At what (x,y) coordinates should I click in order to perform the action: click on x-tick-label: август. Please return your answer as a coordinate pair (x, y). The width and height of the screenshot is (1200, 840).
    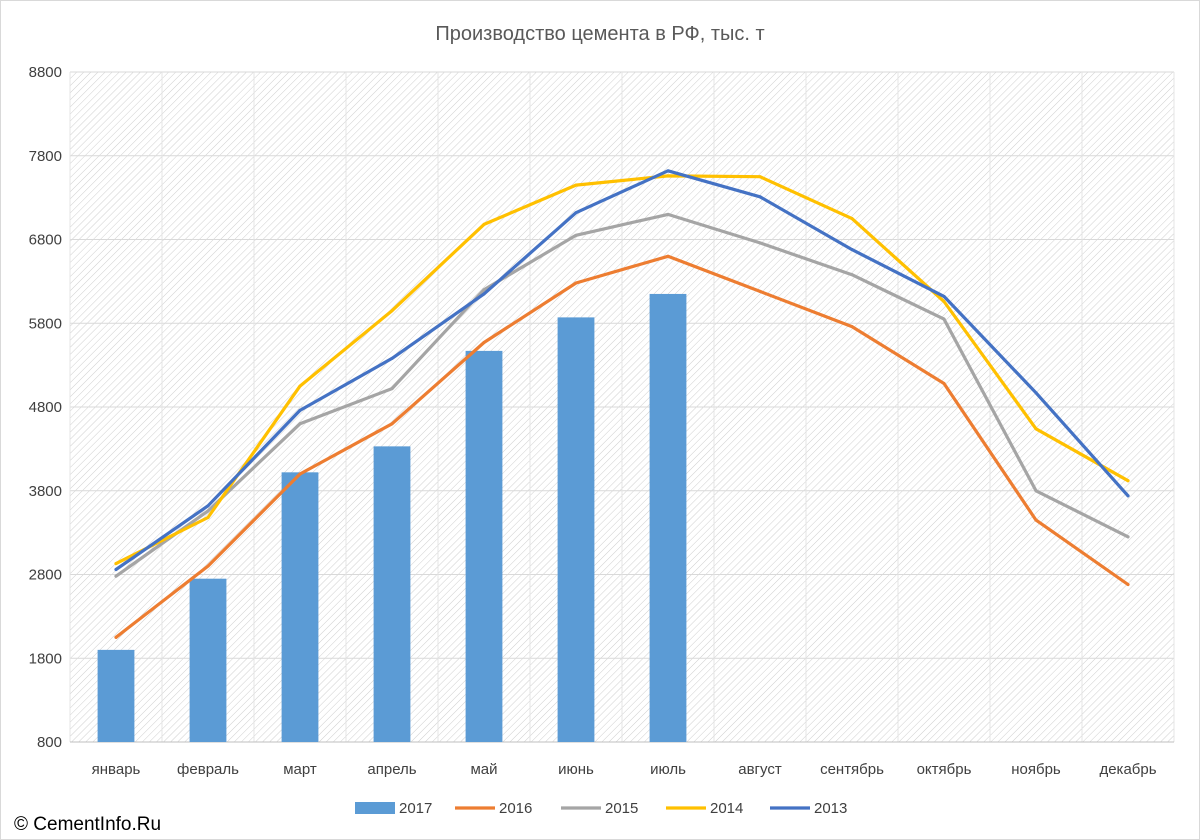
    Looking at the image, I should click on (760, 769).